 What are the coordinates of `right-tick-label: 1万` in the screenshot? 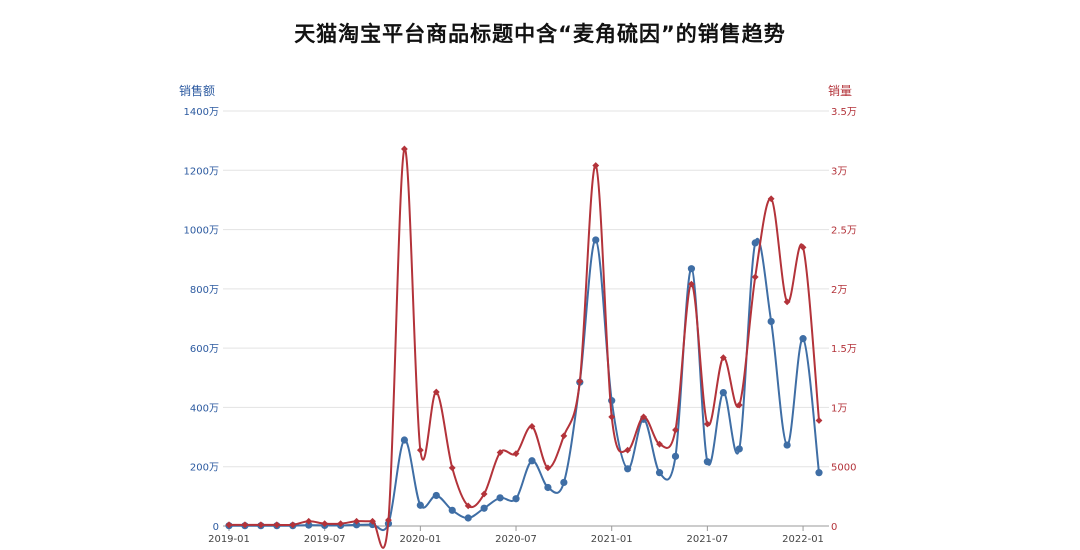 It's located at (839, 408).